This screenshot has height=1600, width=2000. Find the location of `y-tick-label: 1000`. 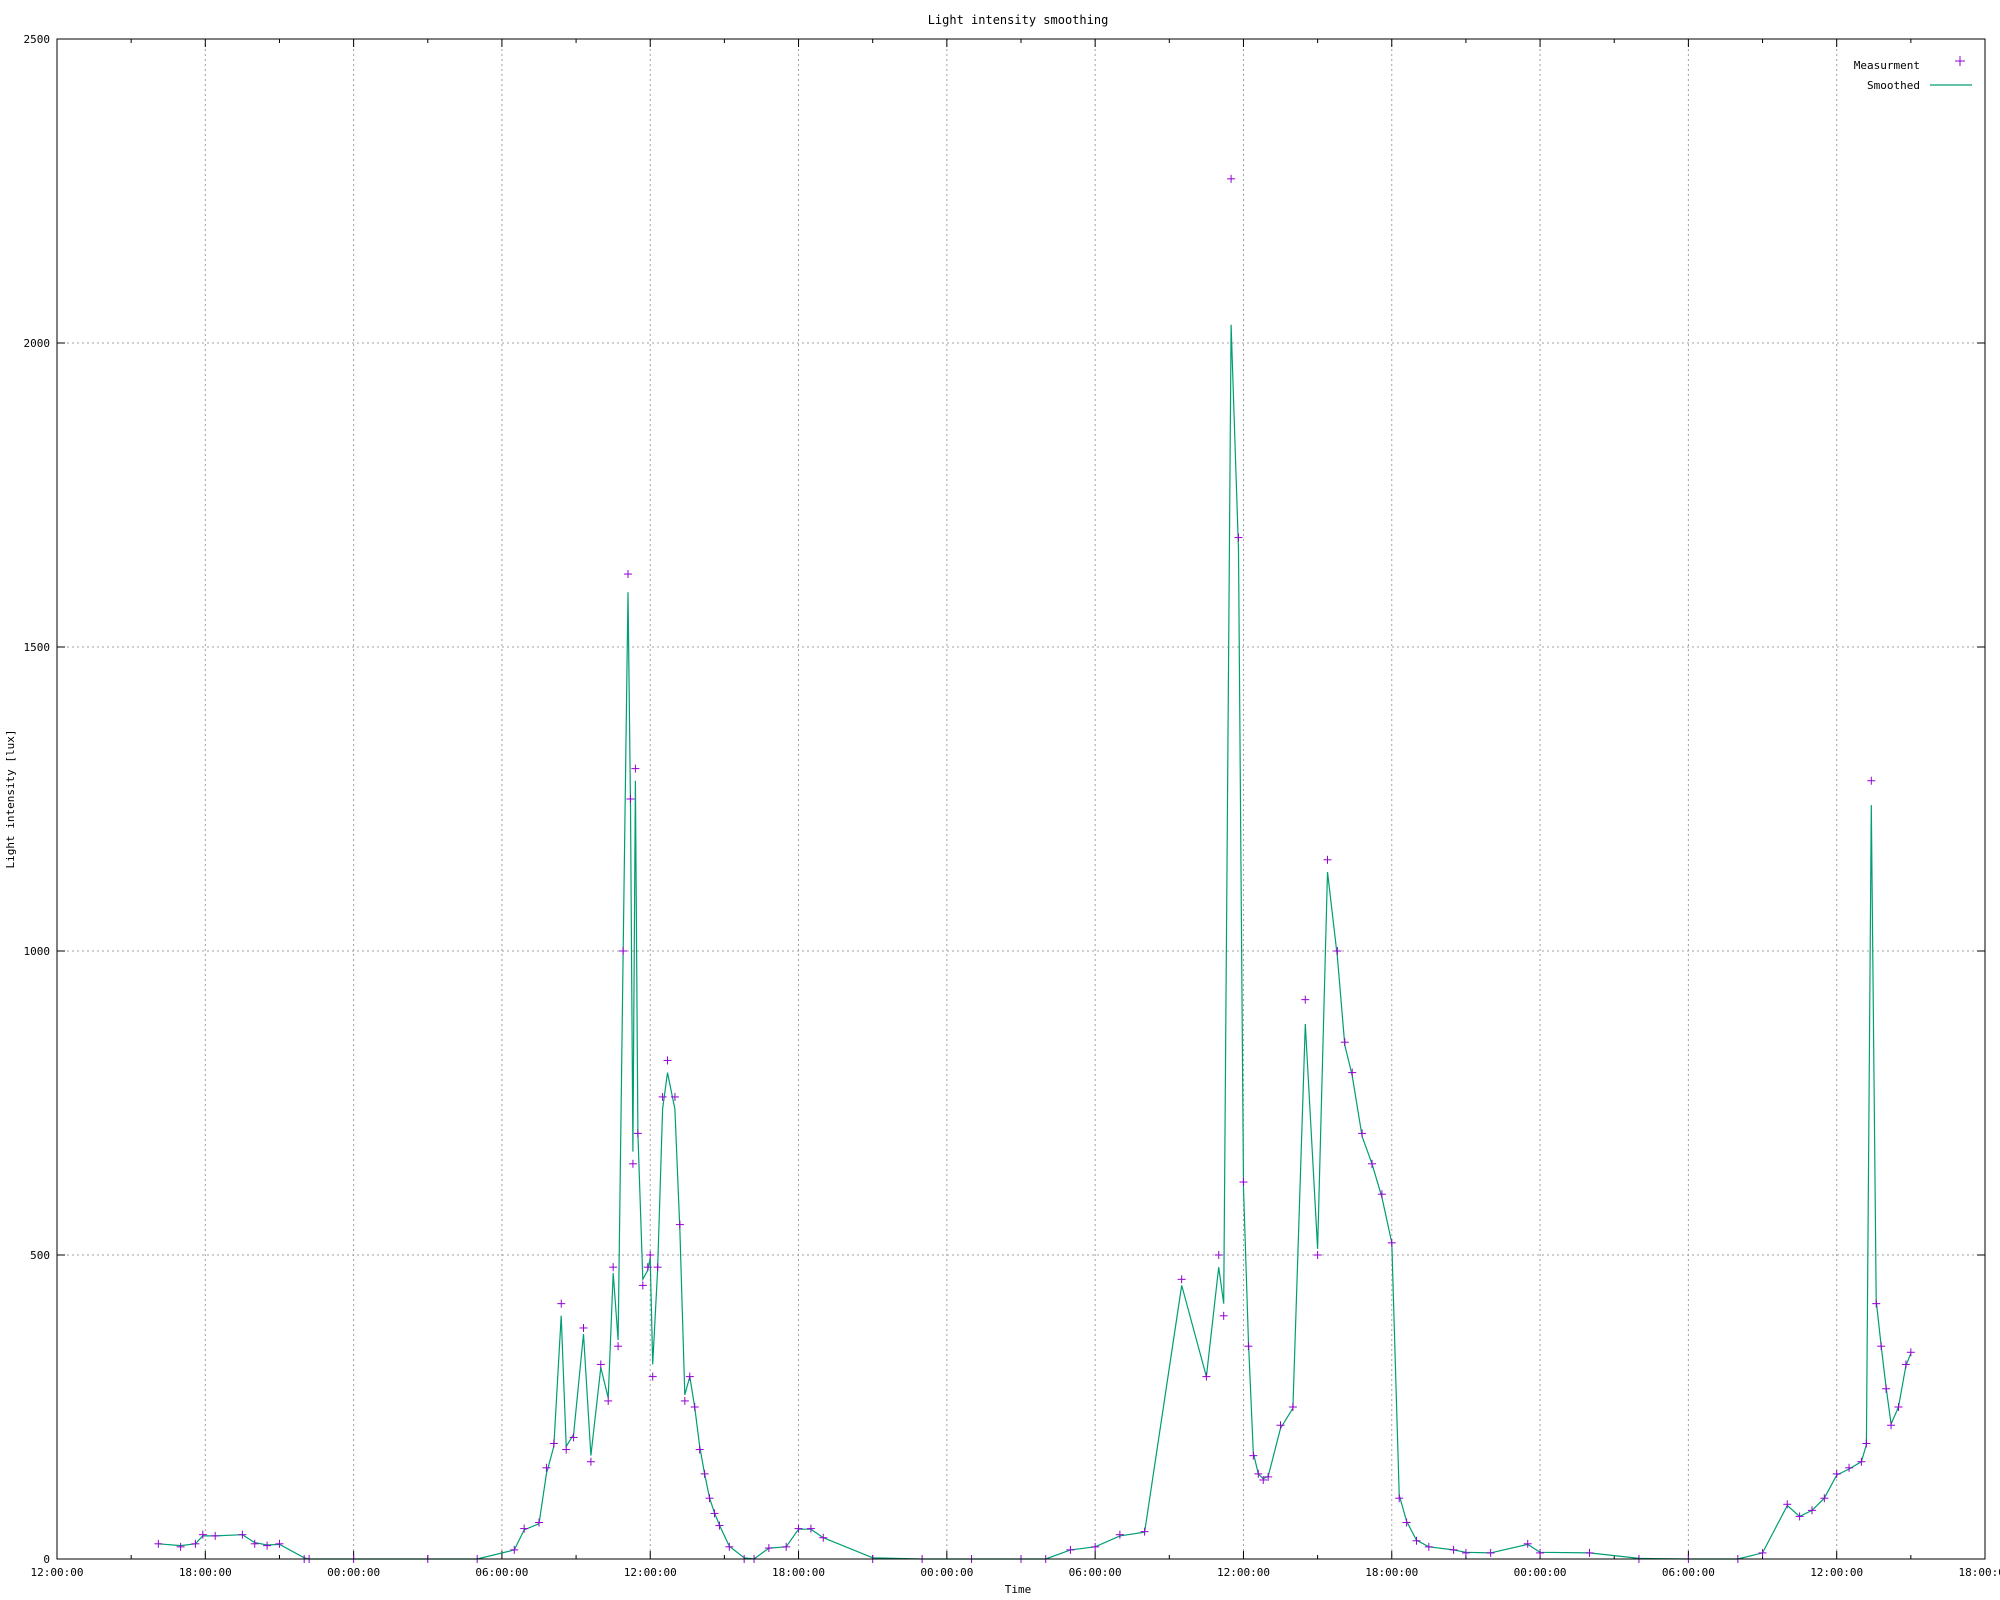

y-tick-label: 1000 is located at coordinates (37, 951).